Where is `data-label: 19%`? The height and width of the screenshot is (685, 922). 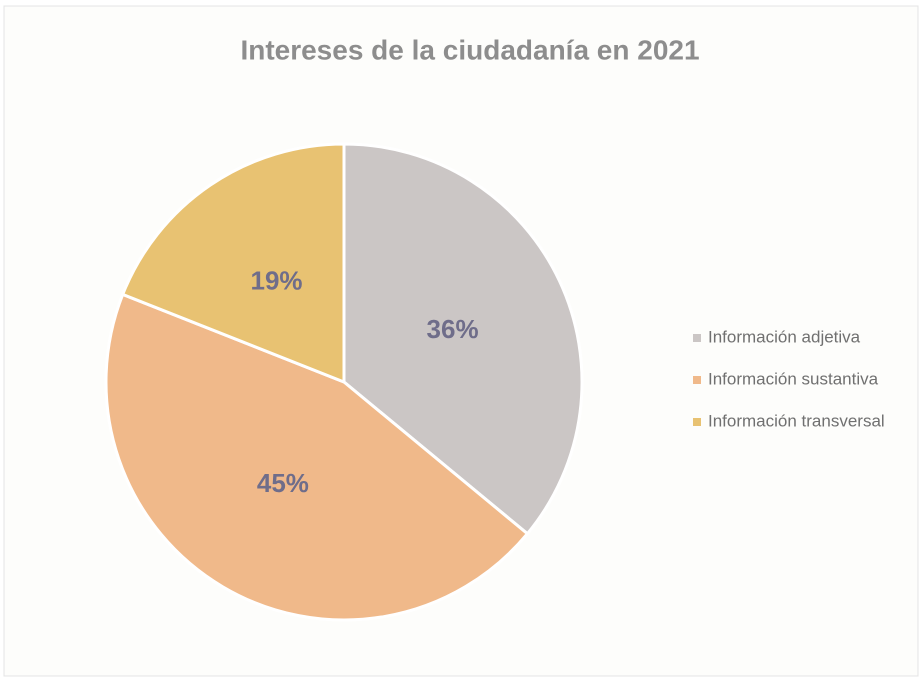 data-label: 19% is located at coordinates (277, 281).